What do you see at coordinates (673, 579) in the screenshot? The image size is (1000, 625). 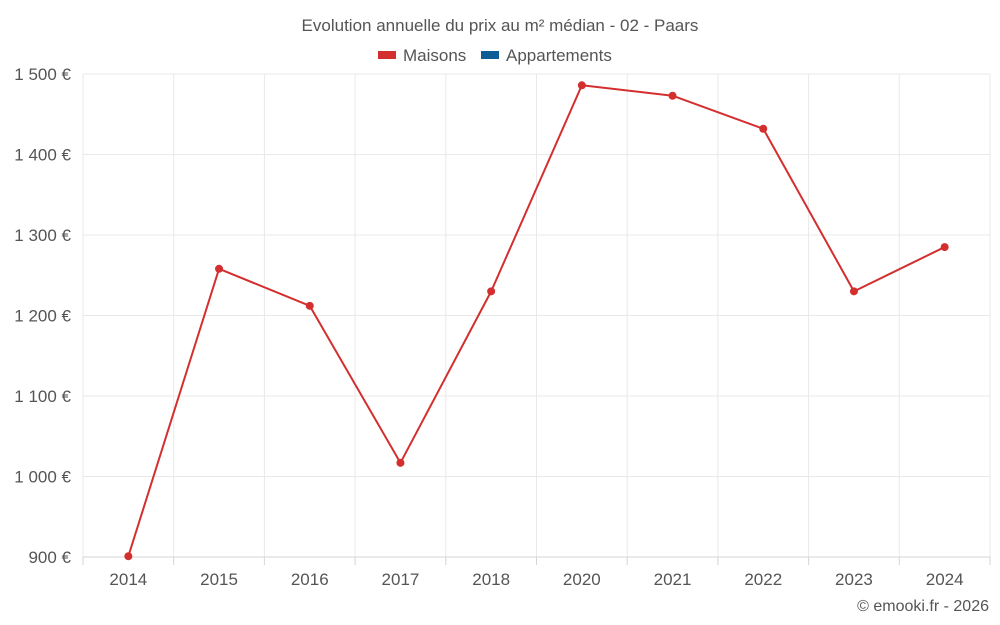 I see `x-tick-label: 2021` at bounding box center [673, 579].